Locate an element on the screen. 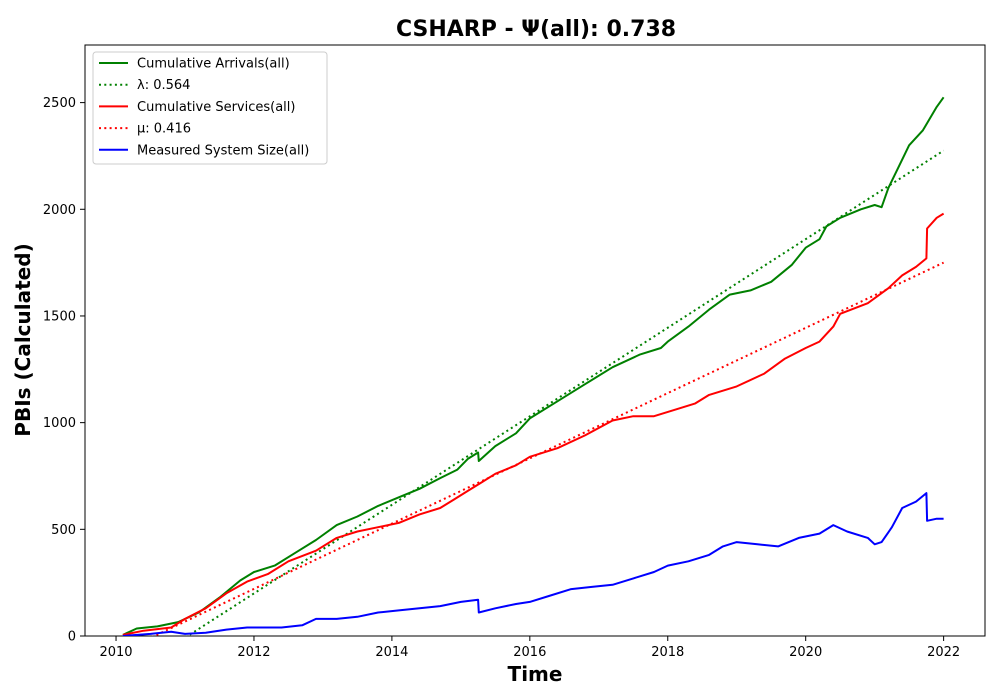 Image resolution: width=1000 pixels, height=700 pixels. x-tick-label: 2010 is located at coordinates (115, 652).